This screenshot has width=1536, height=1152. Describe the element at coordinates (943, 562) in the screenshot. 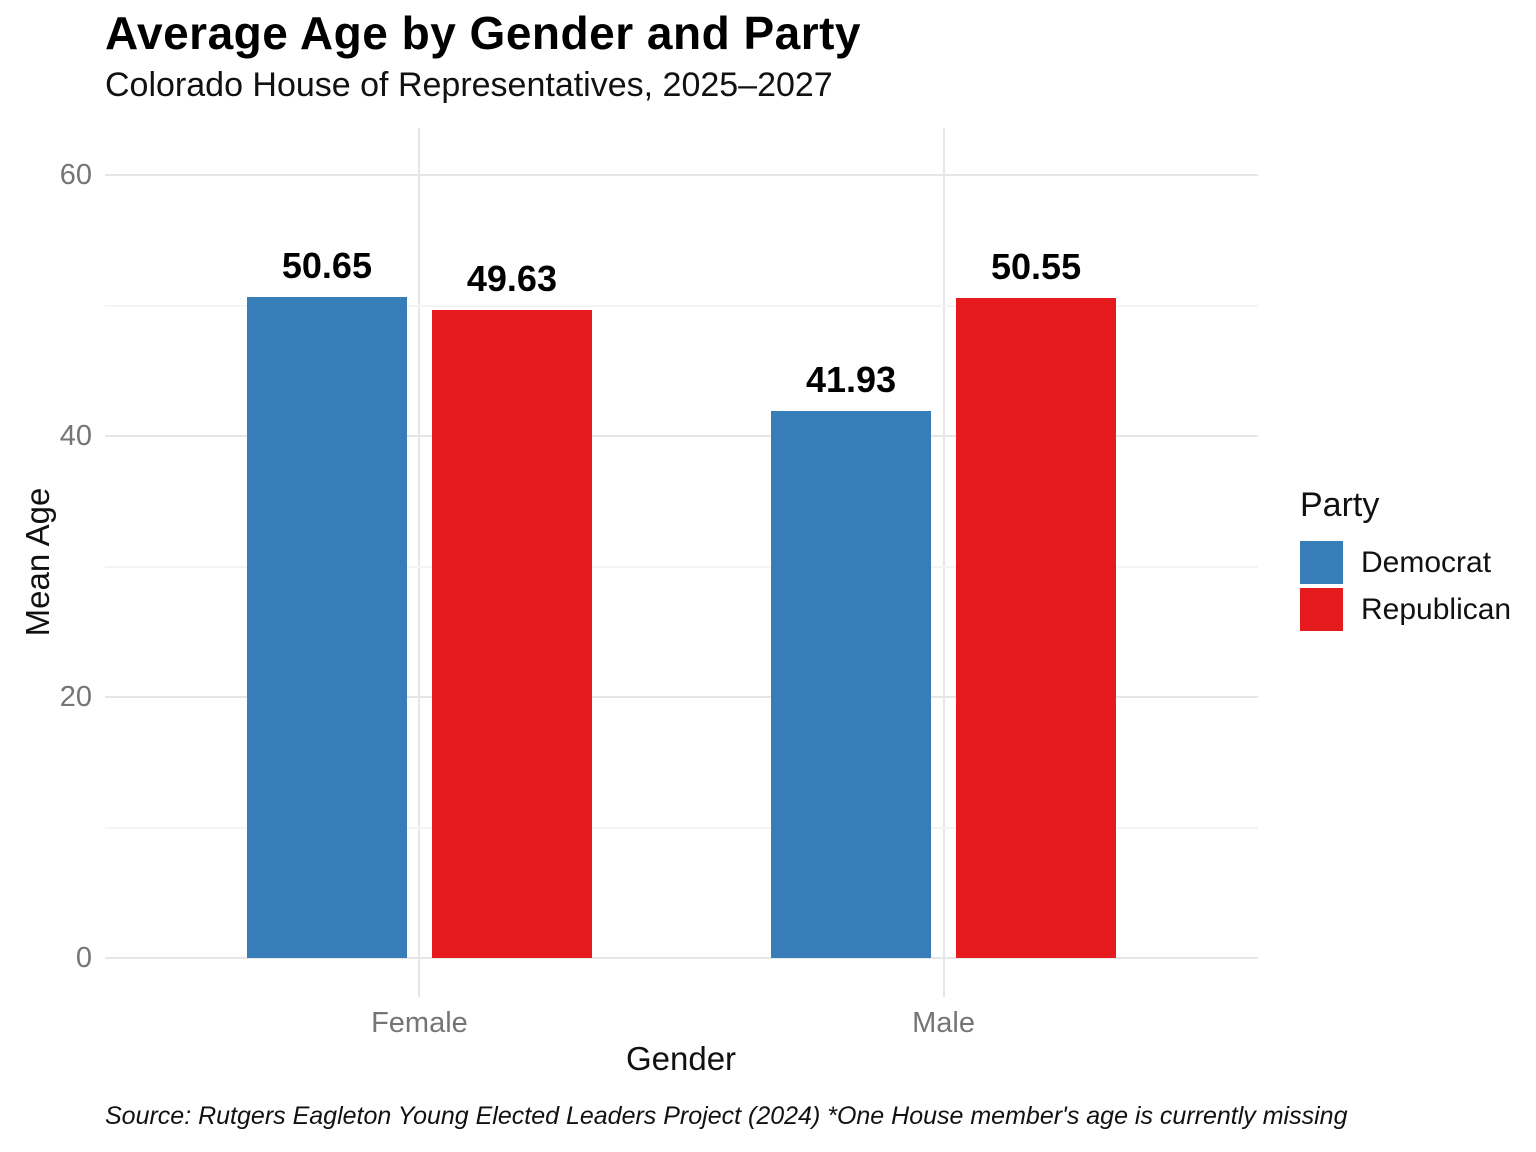

I see `vertical-gridline-male` at that location.